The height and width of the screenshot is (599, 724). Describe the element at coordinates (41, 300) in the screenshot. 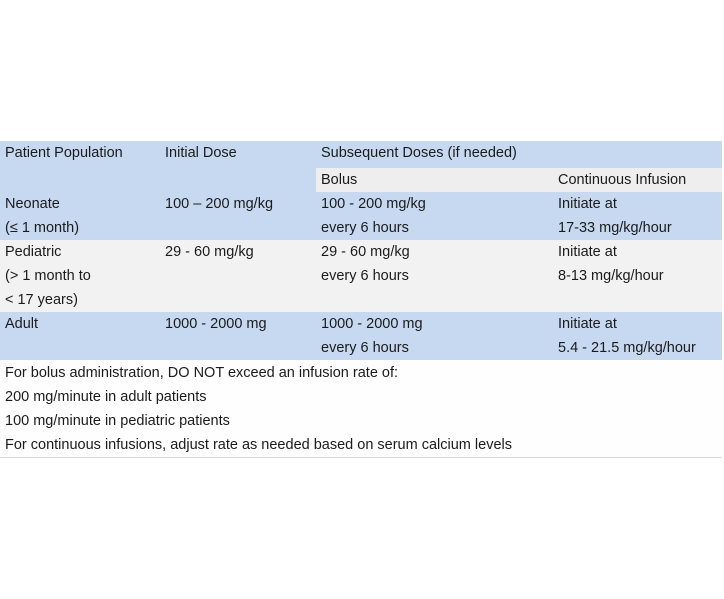

I see `cell-line: < 17 years)` at that location.